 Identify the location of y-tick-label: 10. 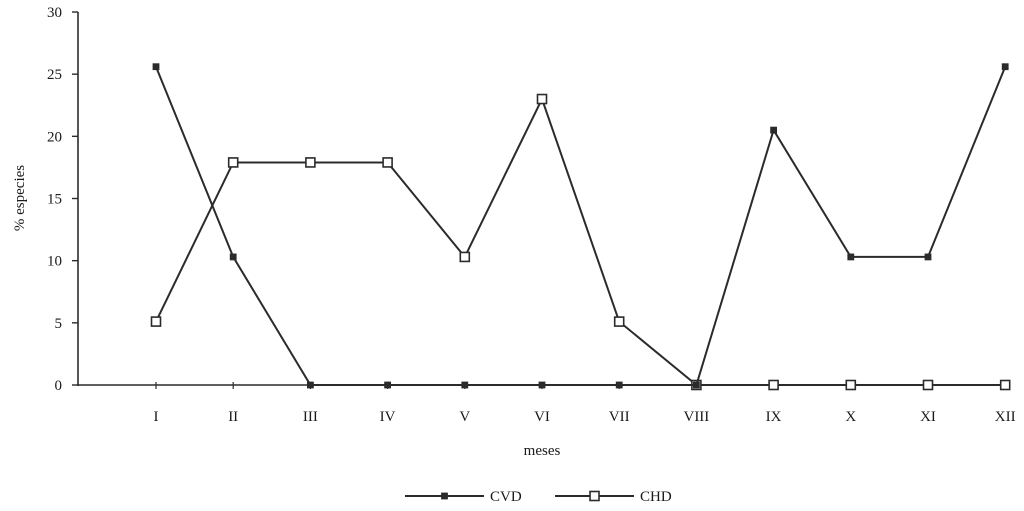
(54, 262).